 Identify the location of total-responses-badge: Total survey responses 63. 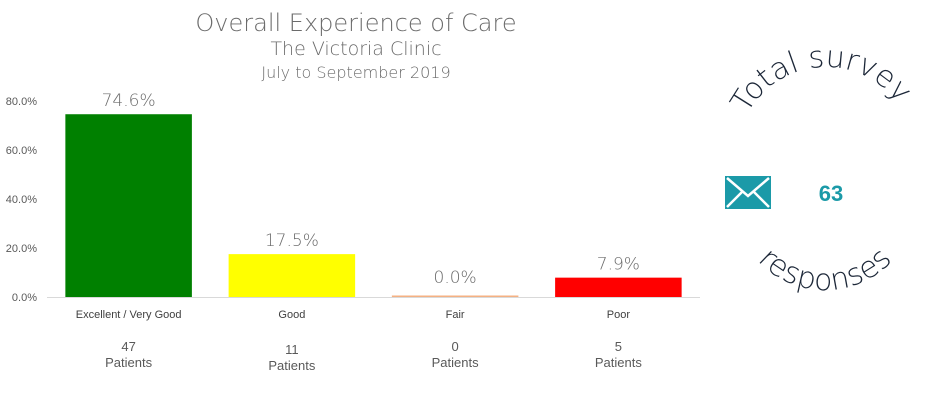
(821, 168).